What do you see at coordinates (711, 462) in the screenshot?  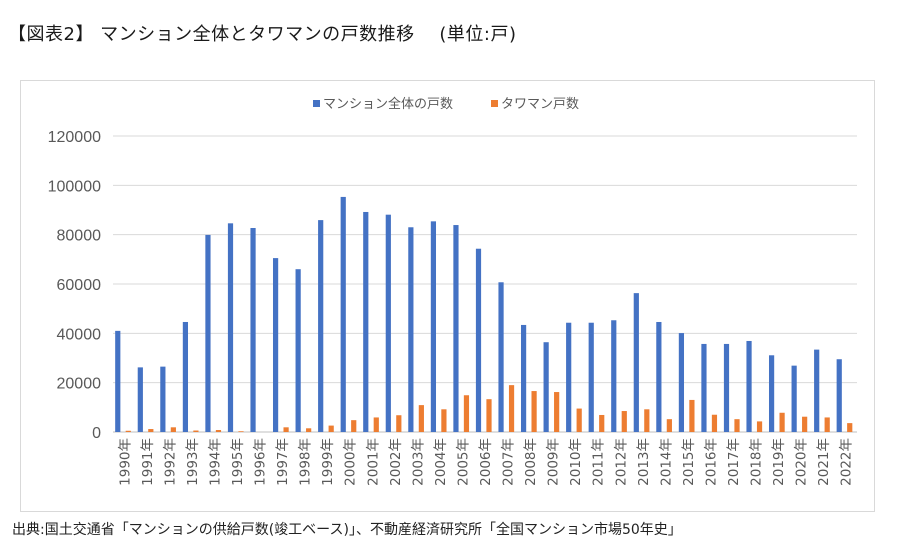 I see `x-tick-label: 2016年` at bounding box center [711, 462].